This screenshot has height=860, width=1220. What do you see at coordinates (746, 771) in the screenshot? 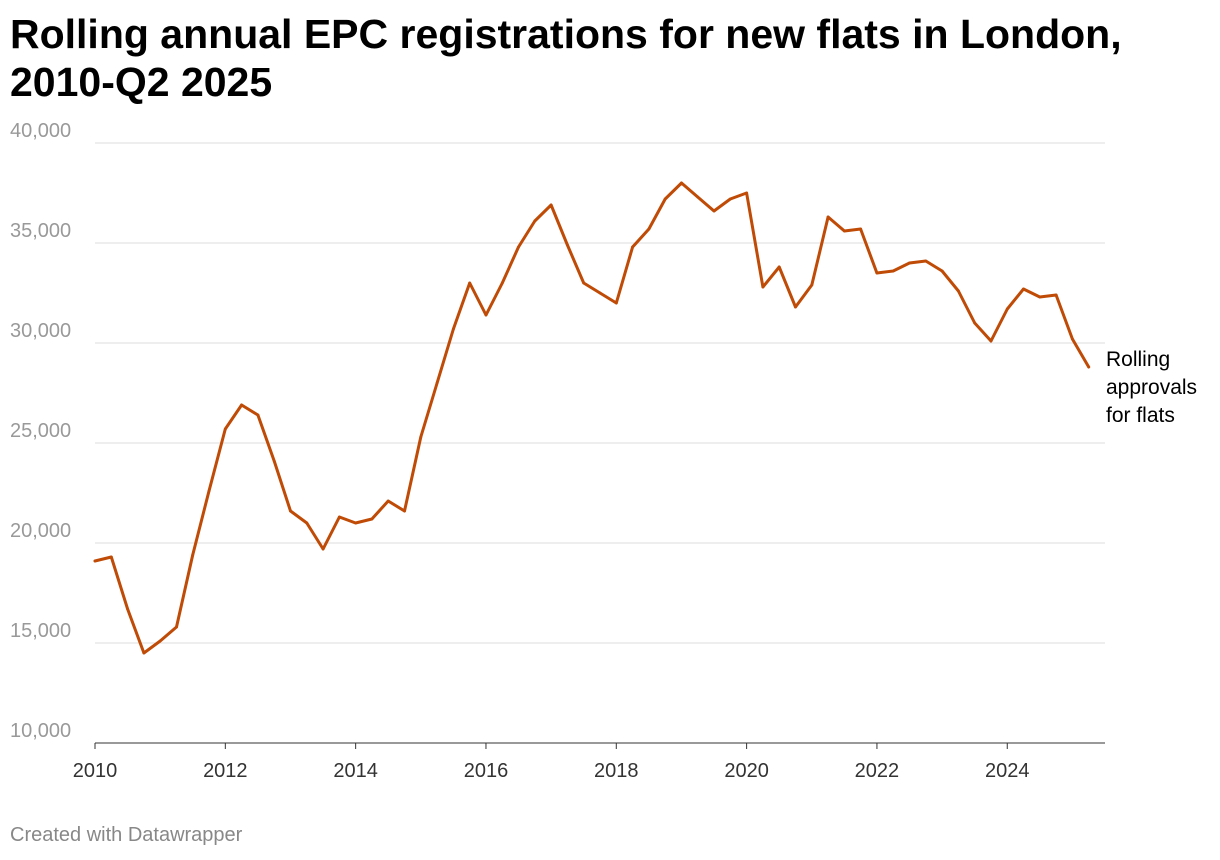
I see `x-tick-label: 2020` at bounding box center [746, 771].